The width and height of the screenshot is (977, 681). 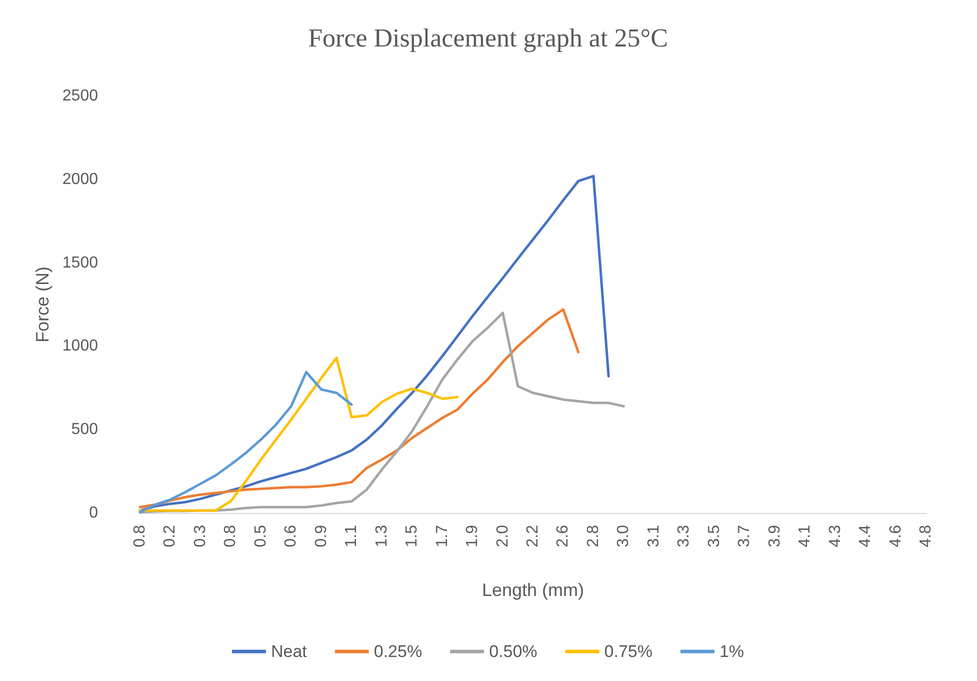 I want to click on x-tick-label: 2.2, so click(x=533, y=536).